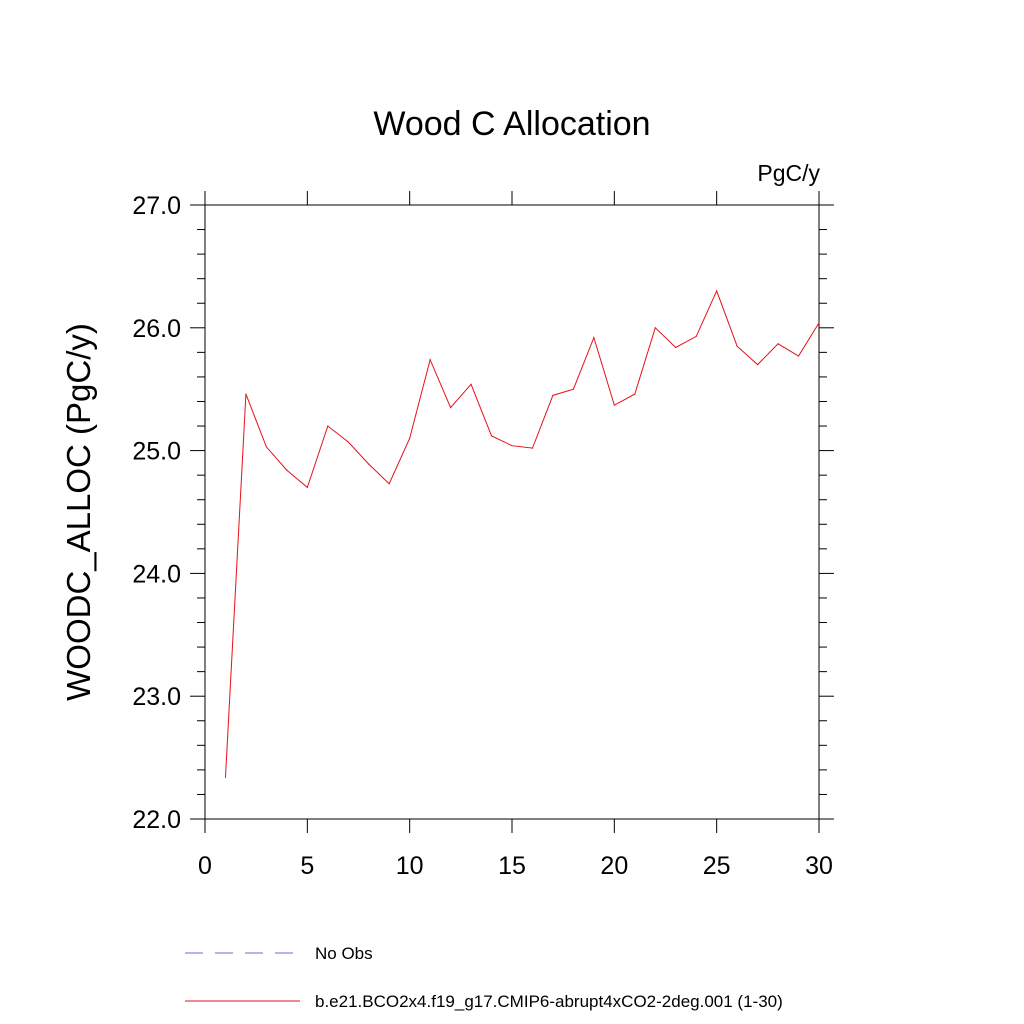 The image size is (1024, 1024). What do you see at coordinates (614, 866) in the screenshot?
I see `x-tick-label: 20` at bounding box center [614, 866].